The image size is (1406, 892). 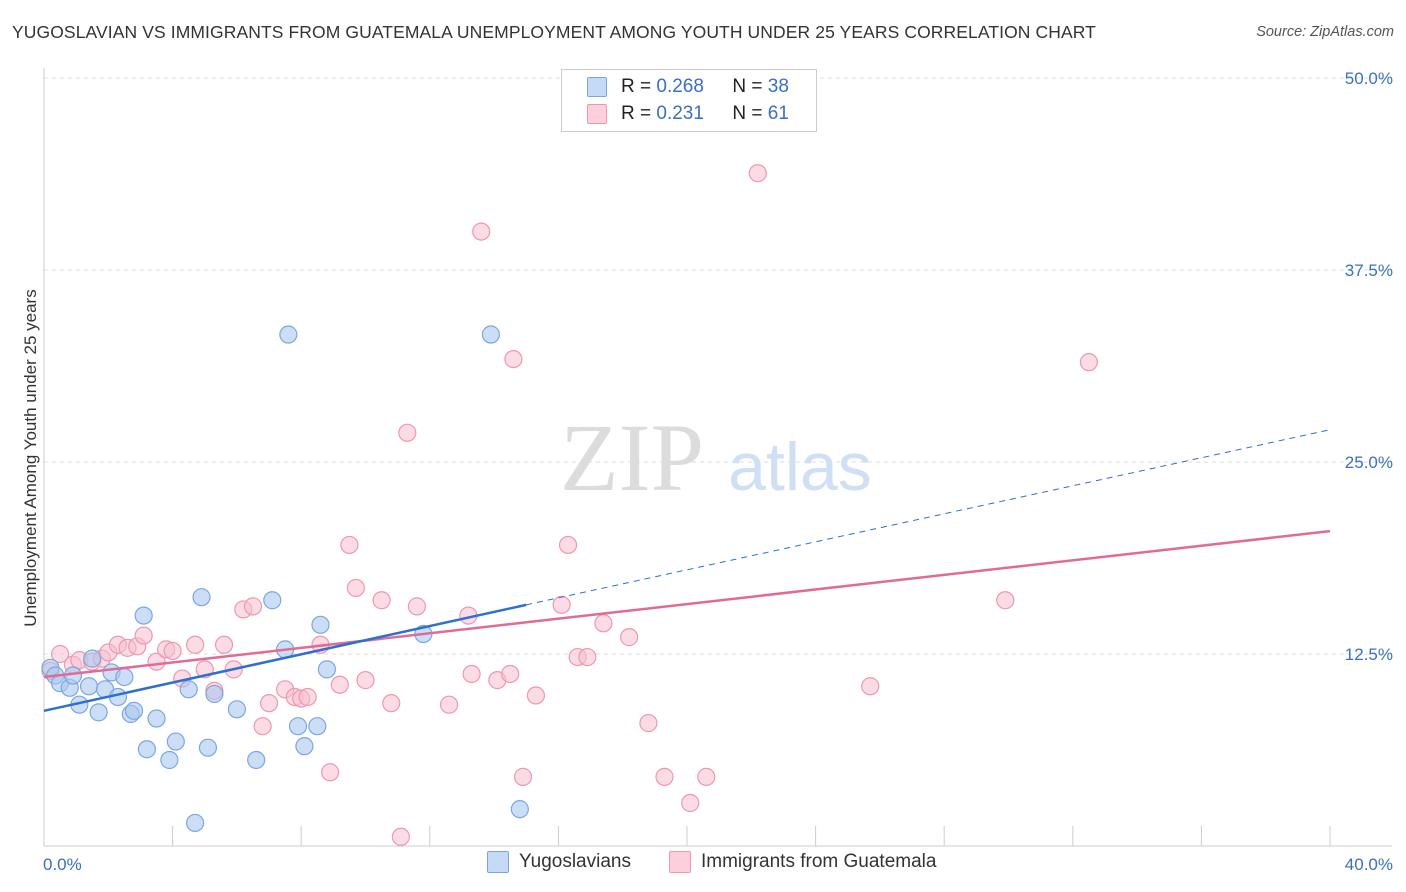 What do you see at coordinates (680, 86) in the screenshot?
I see `legend-r-value: 0.268` at bounding box center [680, 86].